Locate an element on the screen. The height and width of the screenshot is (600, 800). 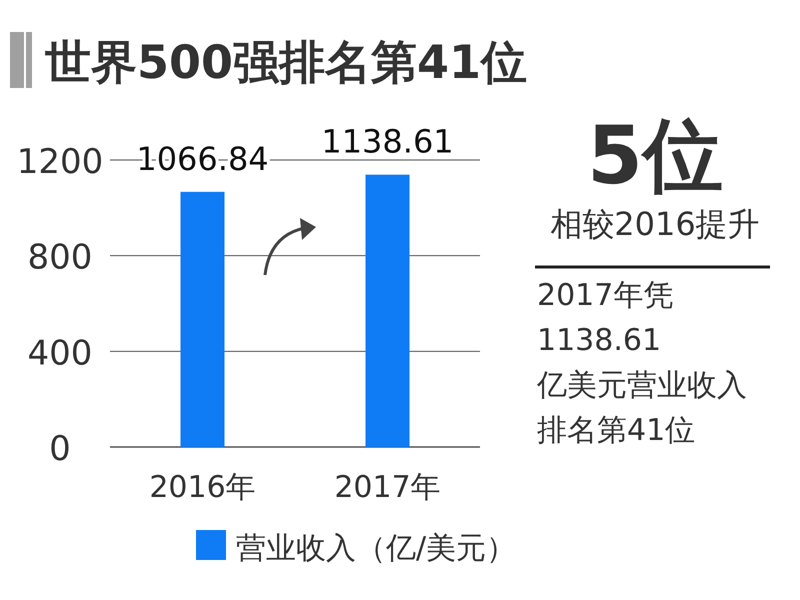
text: 5位 is located at coordinates (655, 155).